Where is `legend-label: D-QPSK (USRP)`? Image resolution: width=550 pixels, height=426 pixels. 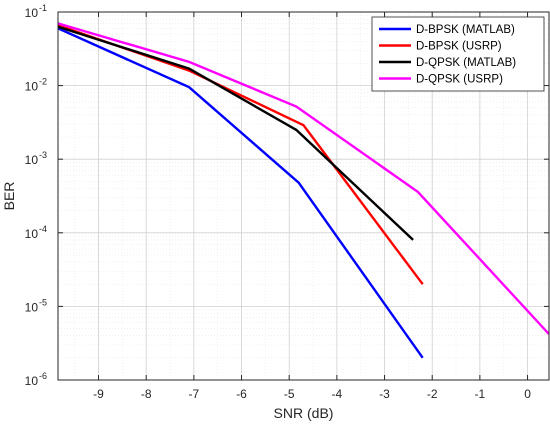
legend-label: D-QPSK (USRP) is located at coordinates (459, 80).